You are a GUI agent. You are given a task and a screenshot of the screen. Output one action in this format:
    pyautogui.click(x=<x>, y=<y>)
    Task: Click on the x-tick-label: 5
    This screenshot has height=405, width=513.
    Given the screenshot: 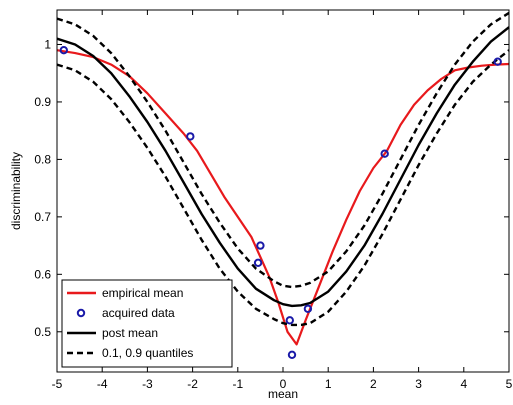 What is the action you would take?
    pyautogui.click(x=509, y=384)
    